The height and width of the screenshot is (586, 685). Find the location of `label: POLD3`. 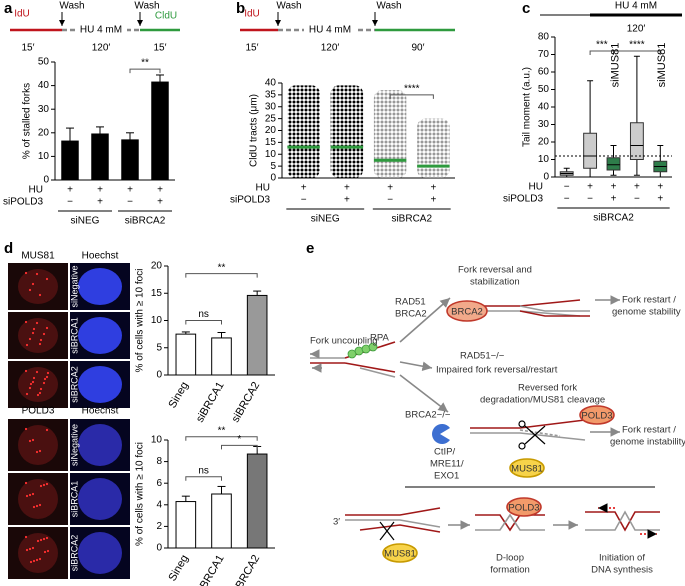

label: POLD3 is located at coordinates (596, 416).